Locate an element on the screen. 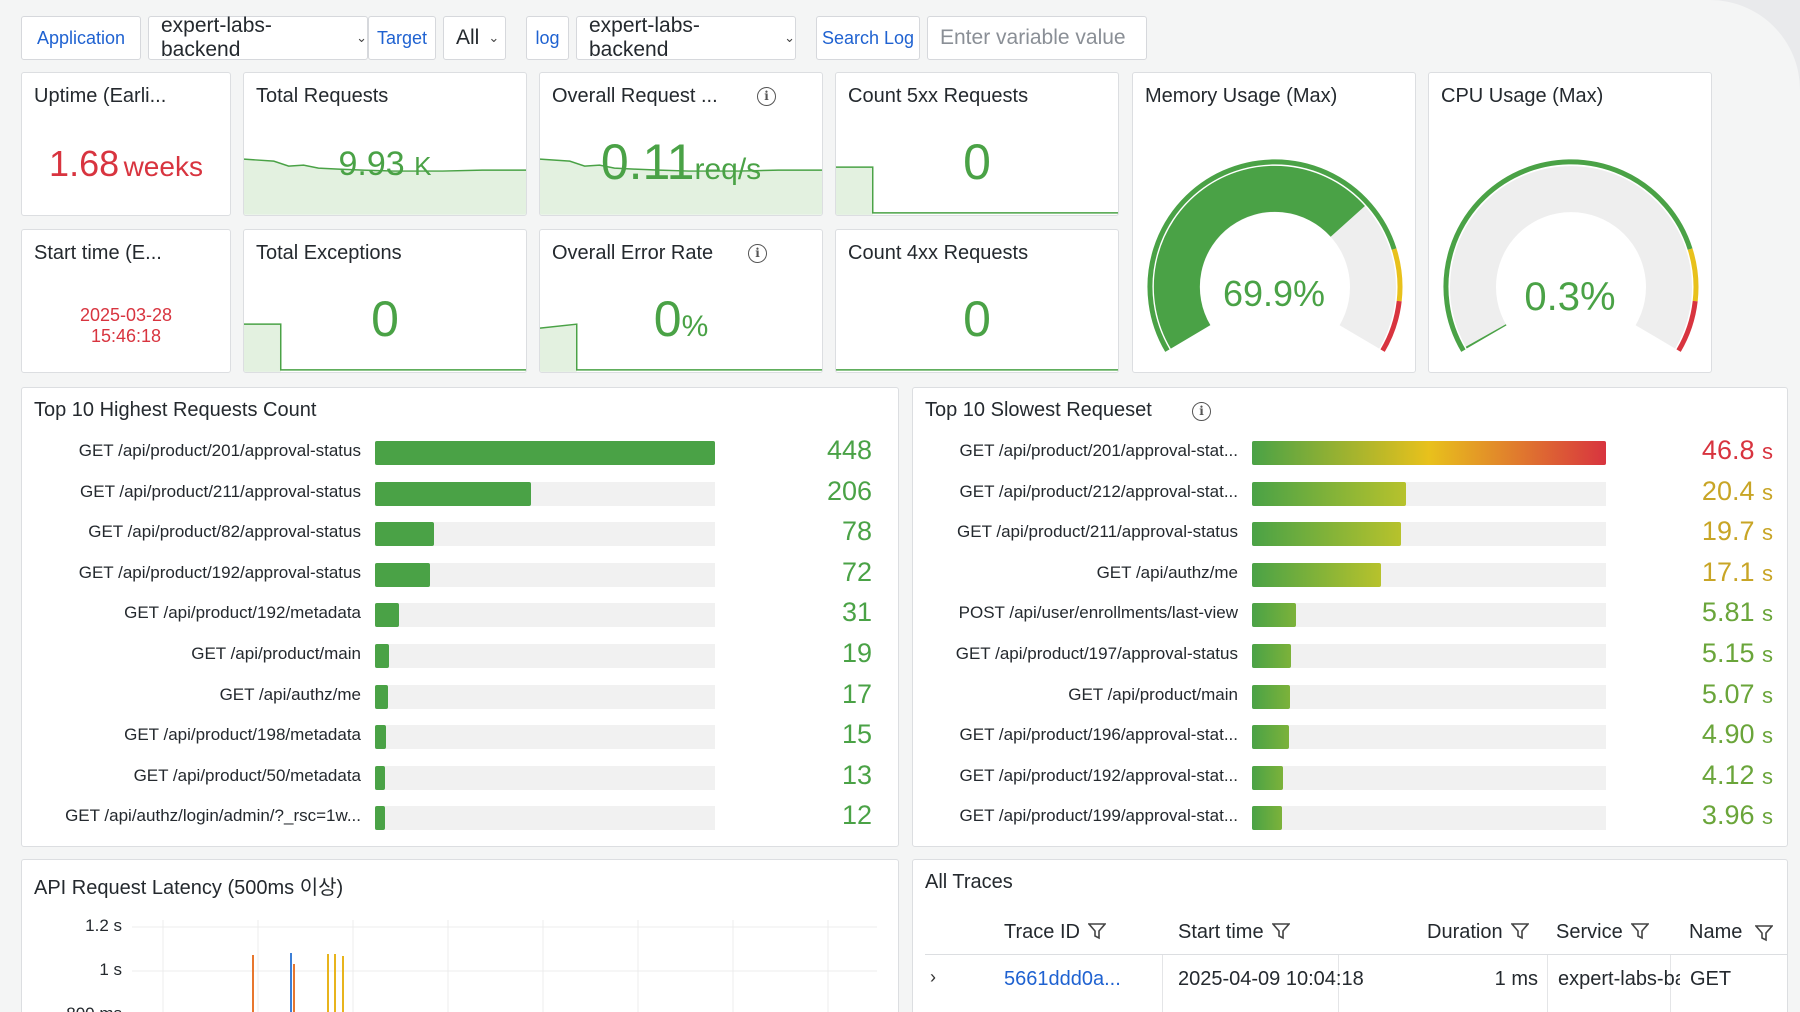 The height and width of the screenshot is (1012, 1800). bar-row: GET /api/authz/me 17.1 s is located at coordinates (1350, 574).